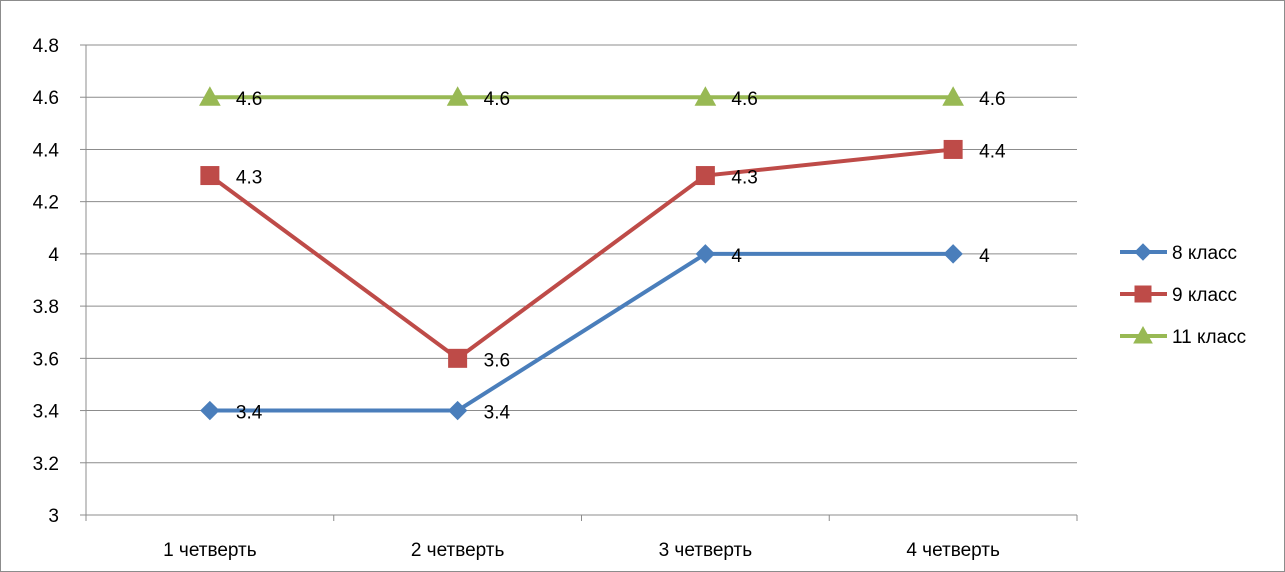 This screenshot has width=1285, height=572. I want to click on y-tick-label: 3.2, so click(46, 464).